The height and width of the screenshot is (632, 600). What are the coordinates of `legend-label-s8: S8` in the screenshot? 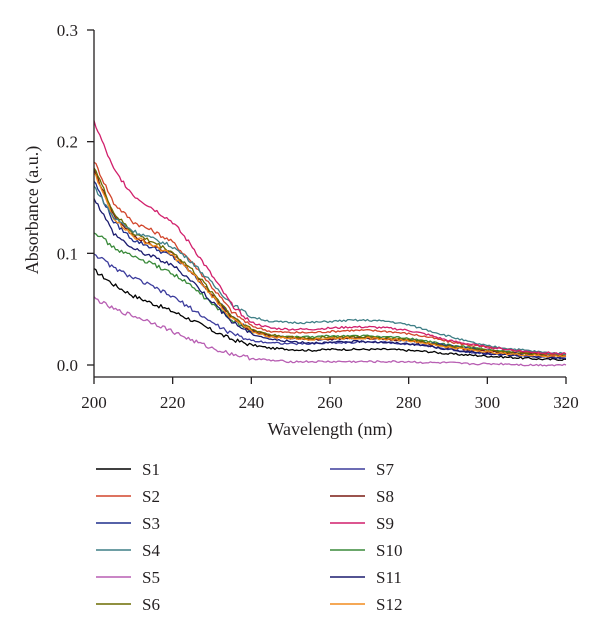 It's located at (385, 496).